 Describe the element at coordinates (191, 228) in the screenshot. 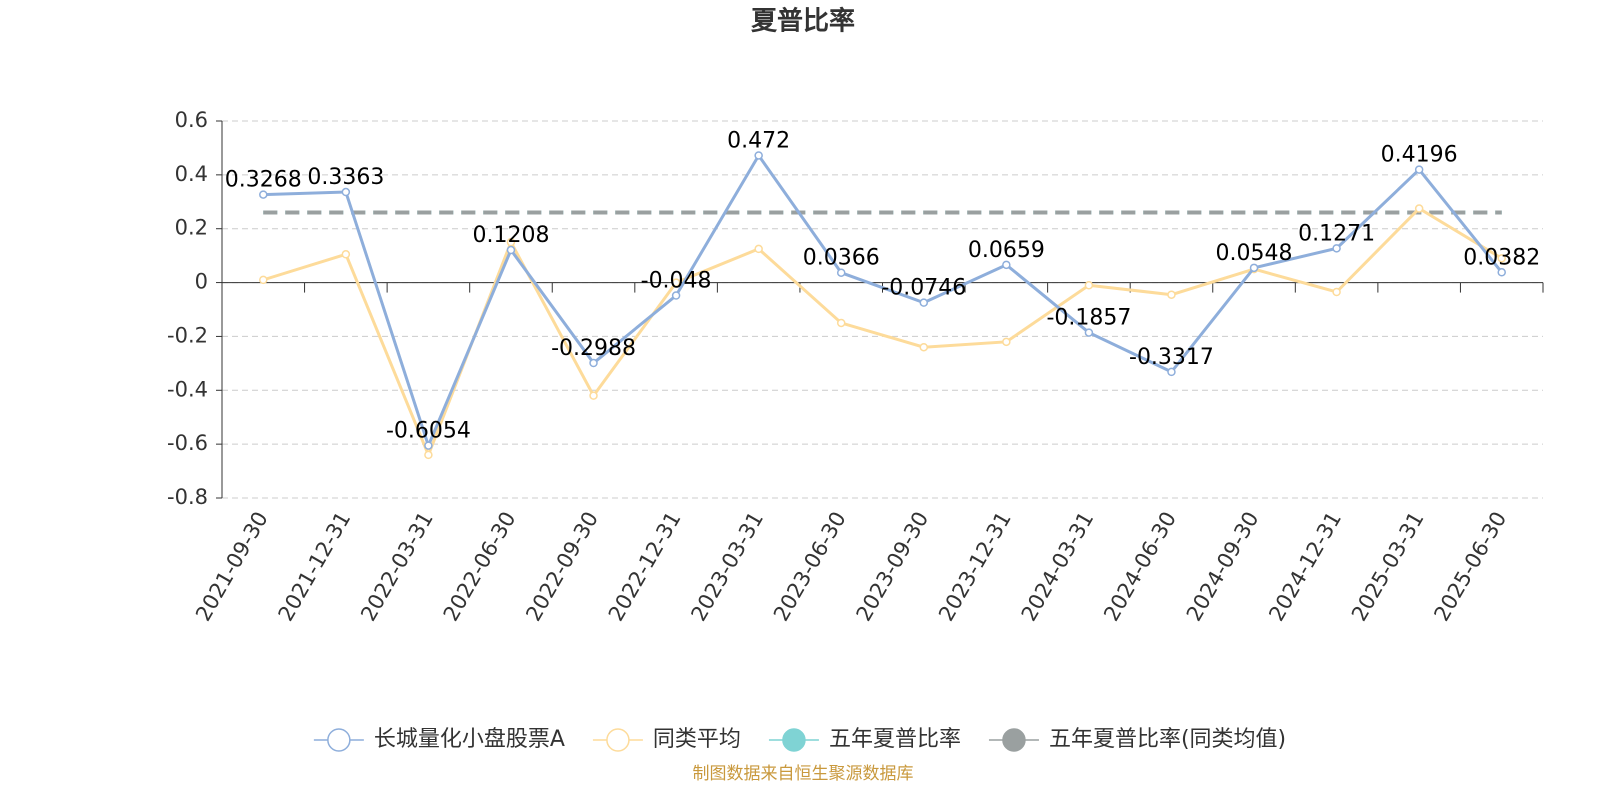

I see `y-tick-label: 0.2` at that location.